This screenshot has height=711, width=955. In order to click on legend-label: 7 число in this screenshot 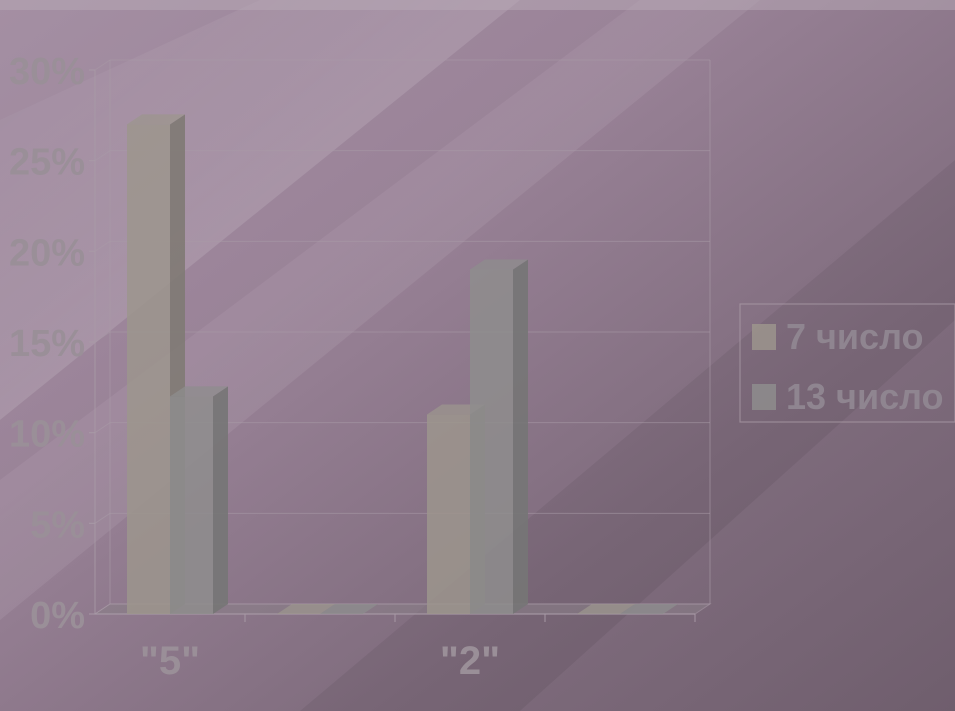, I will do `click(854, 336)`.